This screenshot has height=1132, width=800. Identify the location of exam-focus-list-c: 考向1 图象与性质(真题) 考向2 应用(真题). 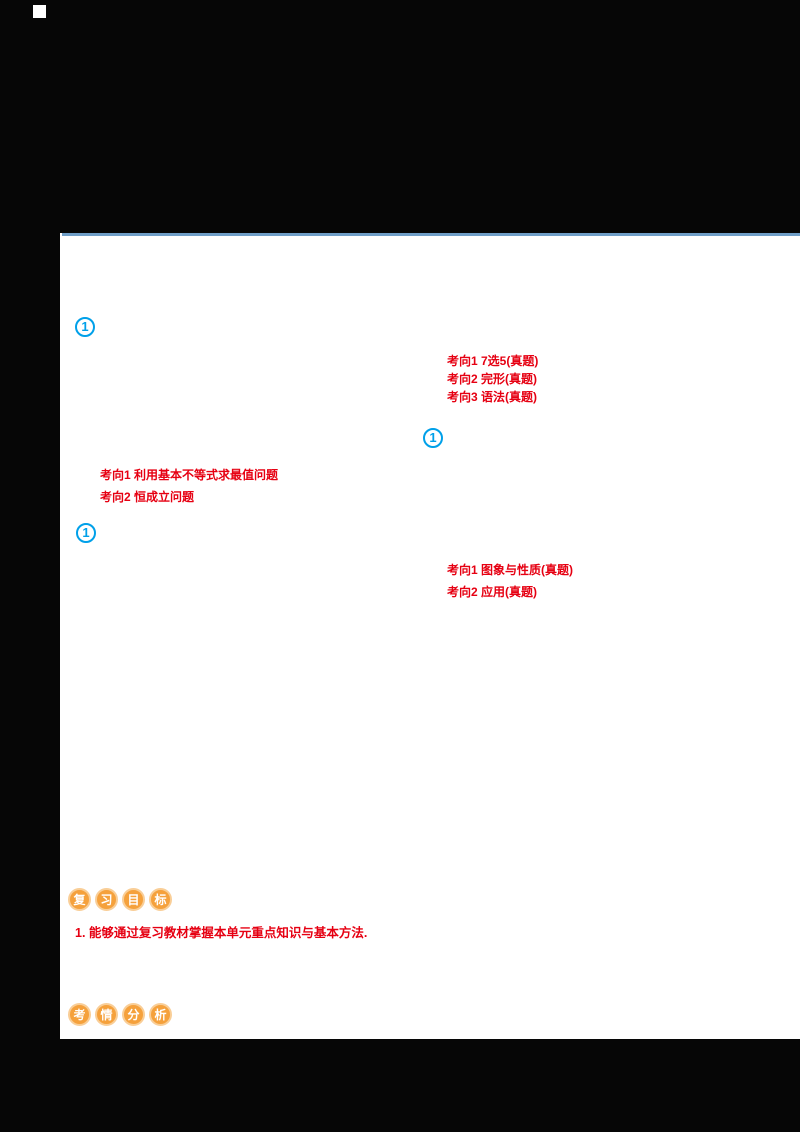
(510, 581).